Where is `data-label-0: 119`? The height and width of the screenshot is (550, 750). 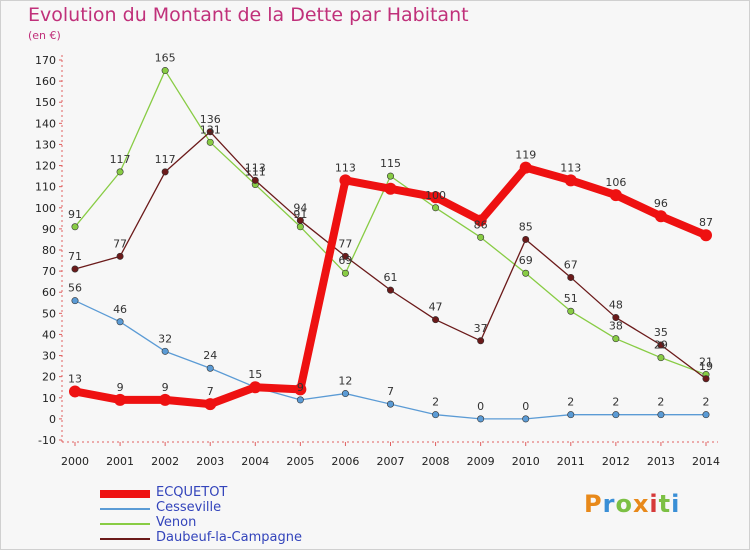 data-label-0: 119 is located at coordinates (525, 155).